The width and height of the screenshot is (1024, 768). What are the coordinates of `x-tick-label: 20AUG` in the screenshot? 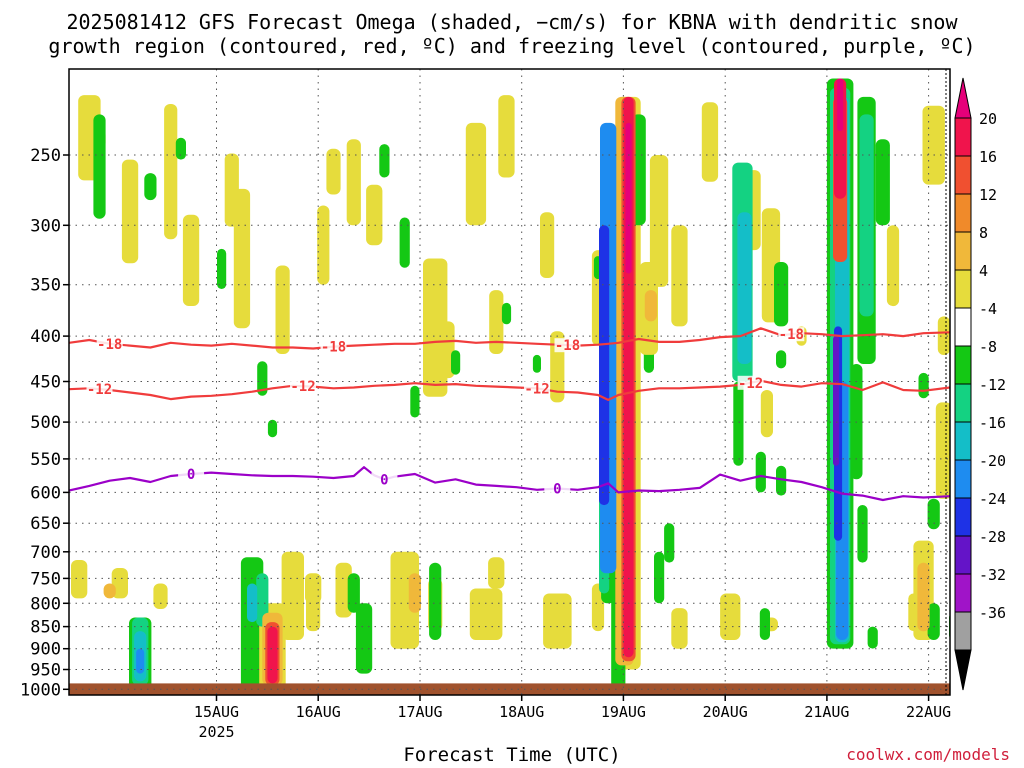 It's located at (725, 712).